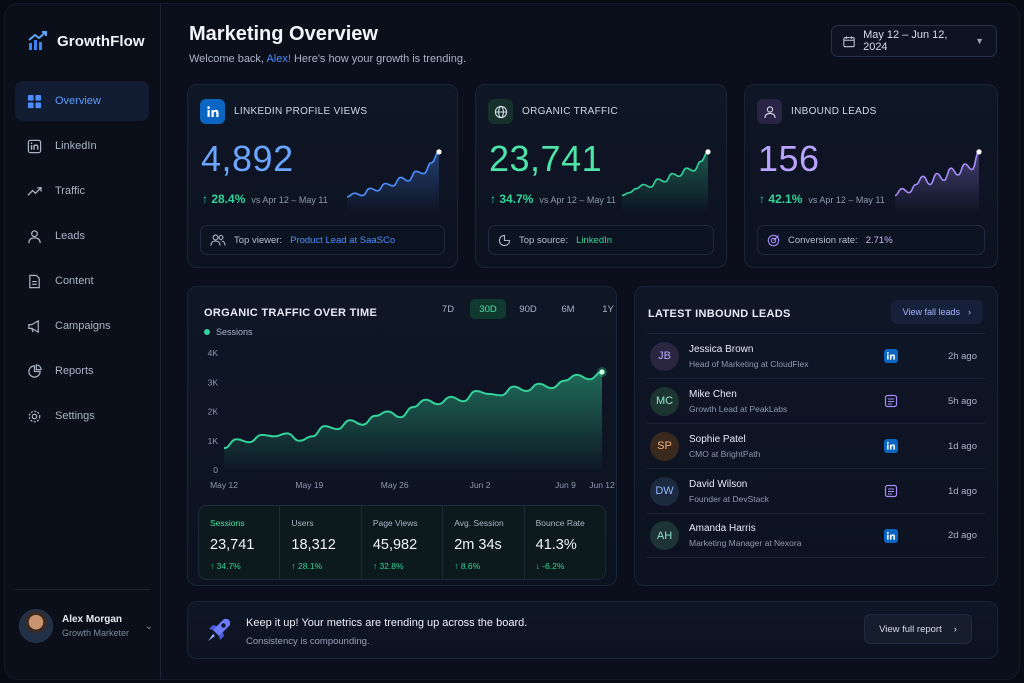  Describe the element at coordinates (82, 589) in the screenshot. I see `sidebar-divider` at that location.